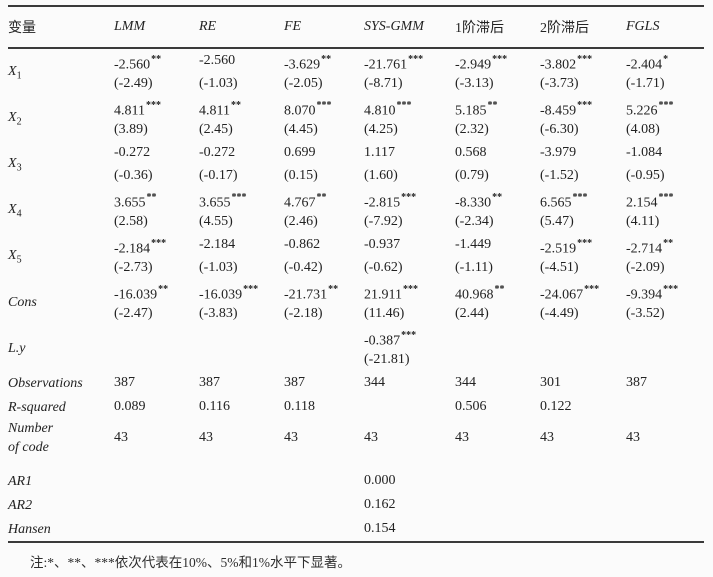  I want to click on t-statistic: (-0.95), so click(645, 175).